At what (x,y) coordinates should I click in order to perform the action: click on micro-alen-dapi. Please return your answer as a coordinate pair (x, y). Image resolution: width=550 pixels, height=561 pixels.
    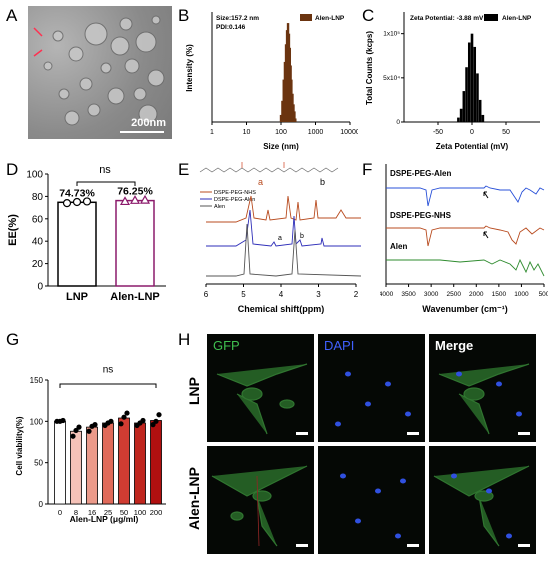
    Looking at the image, I should click on (371, 500).